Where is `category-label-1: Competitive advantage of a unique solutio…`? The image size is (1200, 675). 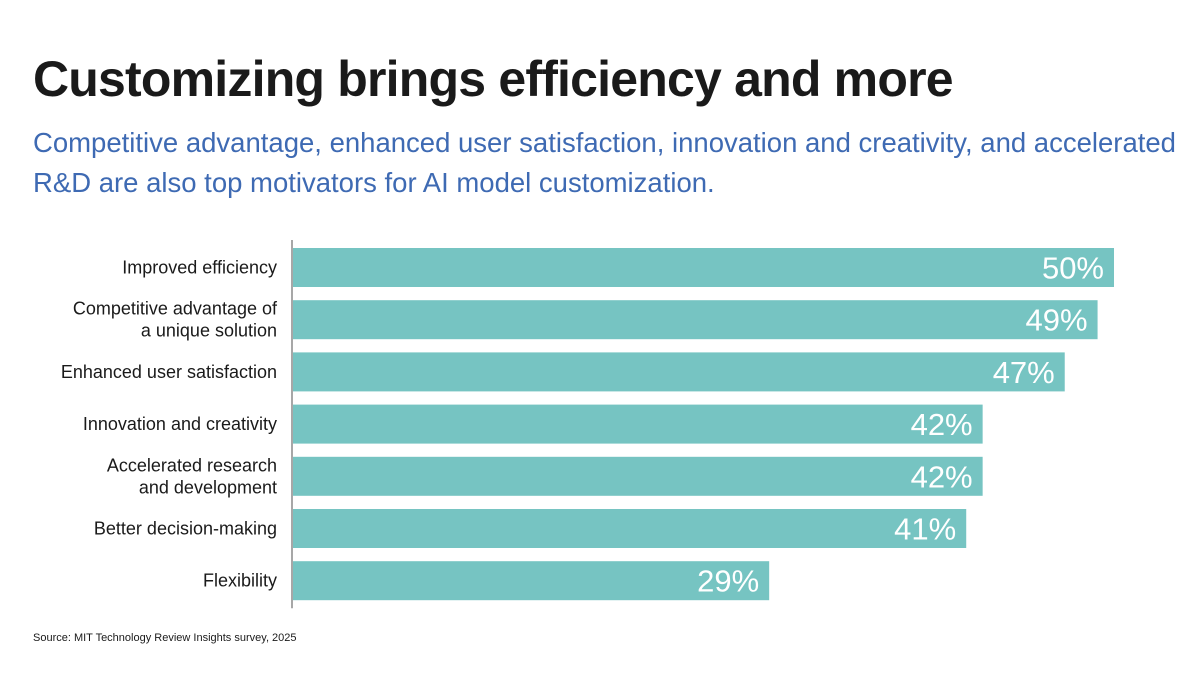 category-label-1: Competitive advantage of a unique solutio… is located at coordinates (175, 320).